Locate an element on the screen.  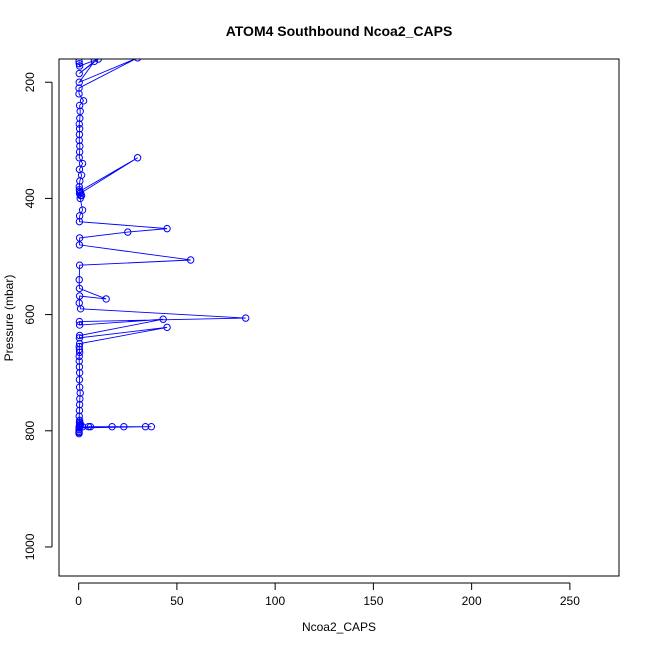
x-tick-label: 150 is located at coordinates (373, 601).